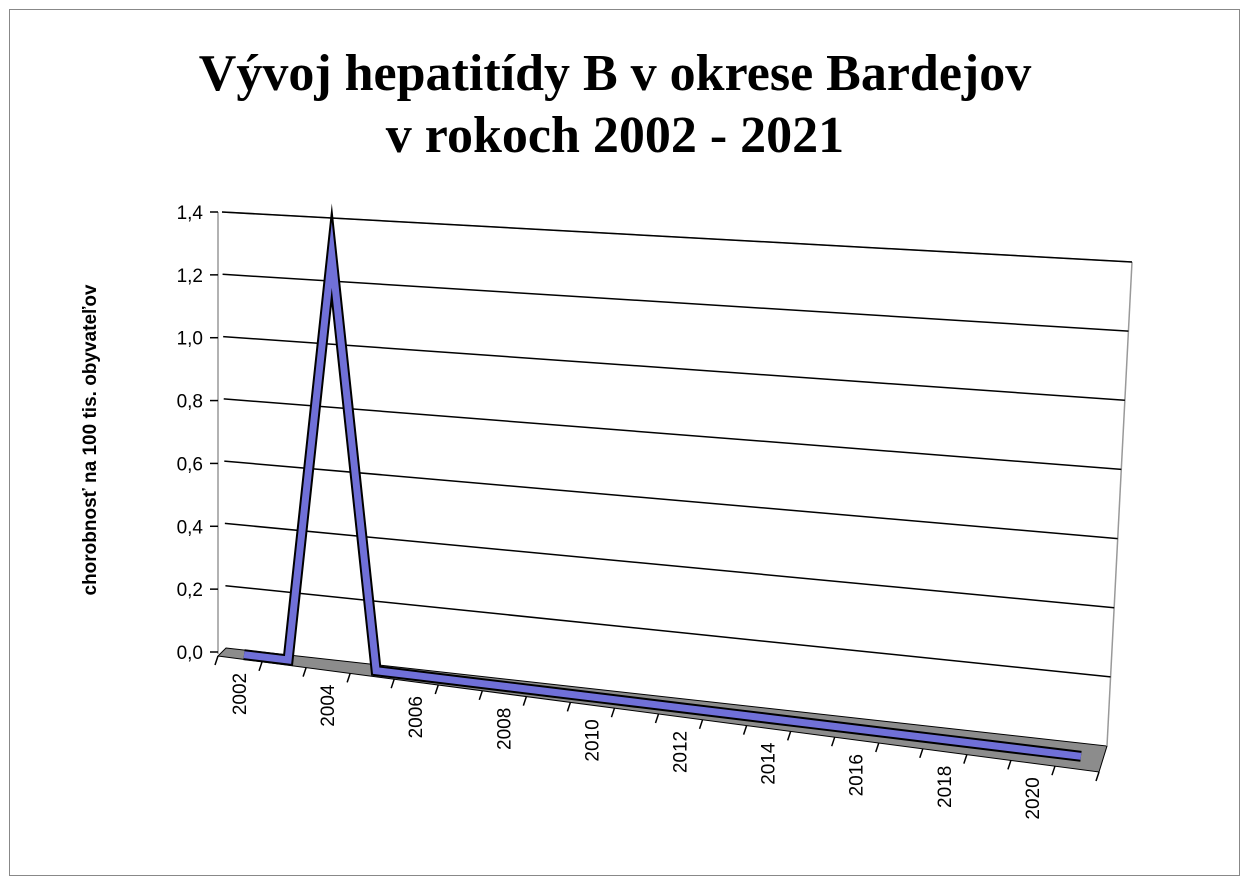 The image size is (1249, 885). What do you see at coordinates (681, 752) in the screenshot?
I see `x-tick-label: 2012` at bounding box center [681, 752].